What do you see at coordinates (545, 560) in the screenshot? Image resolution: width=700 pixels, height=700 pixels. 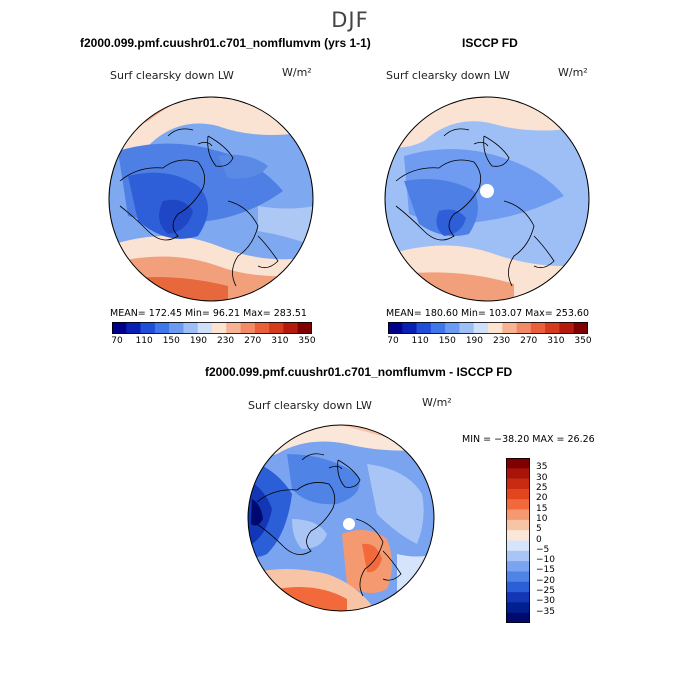 I see `diff-colorbar-tick-label: −10` at bounding box center [545, 560].